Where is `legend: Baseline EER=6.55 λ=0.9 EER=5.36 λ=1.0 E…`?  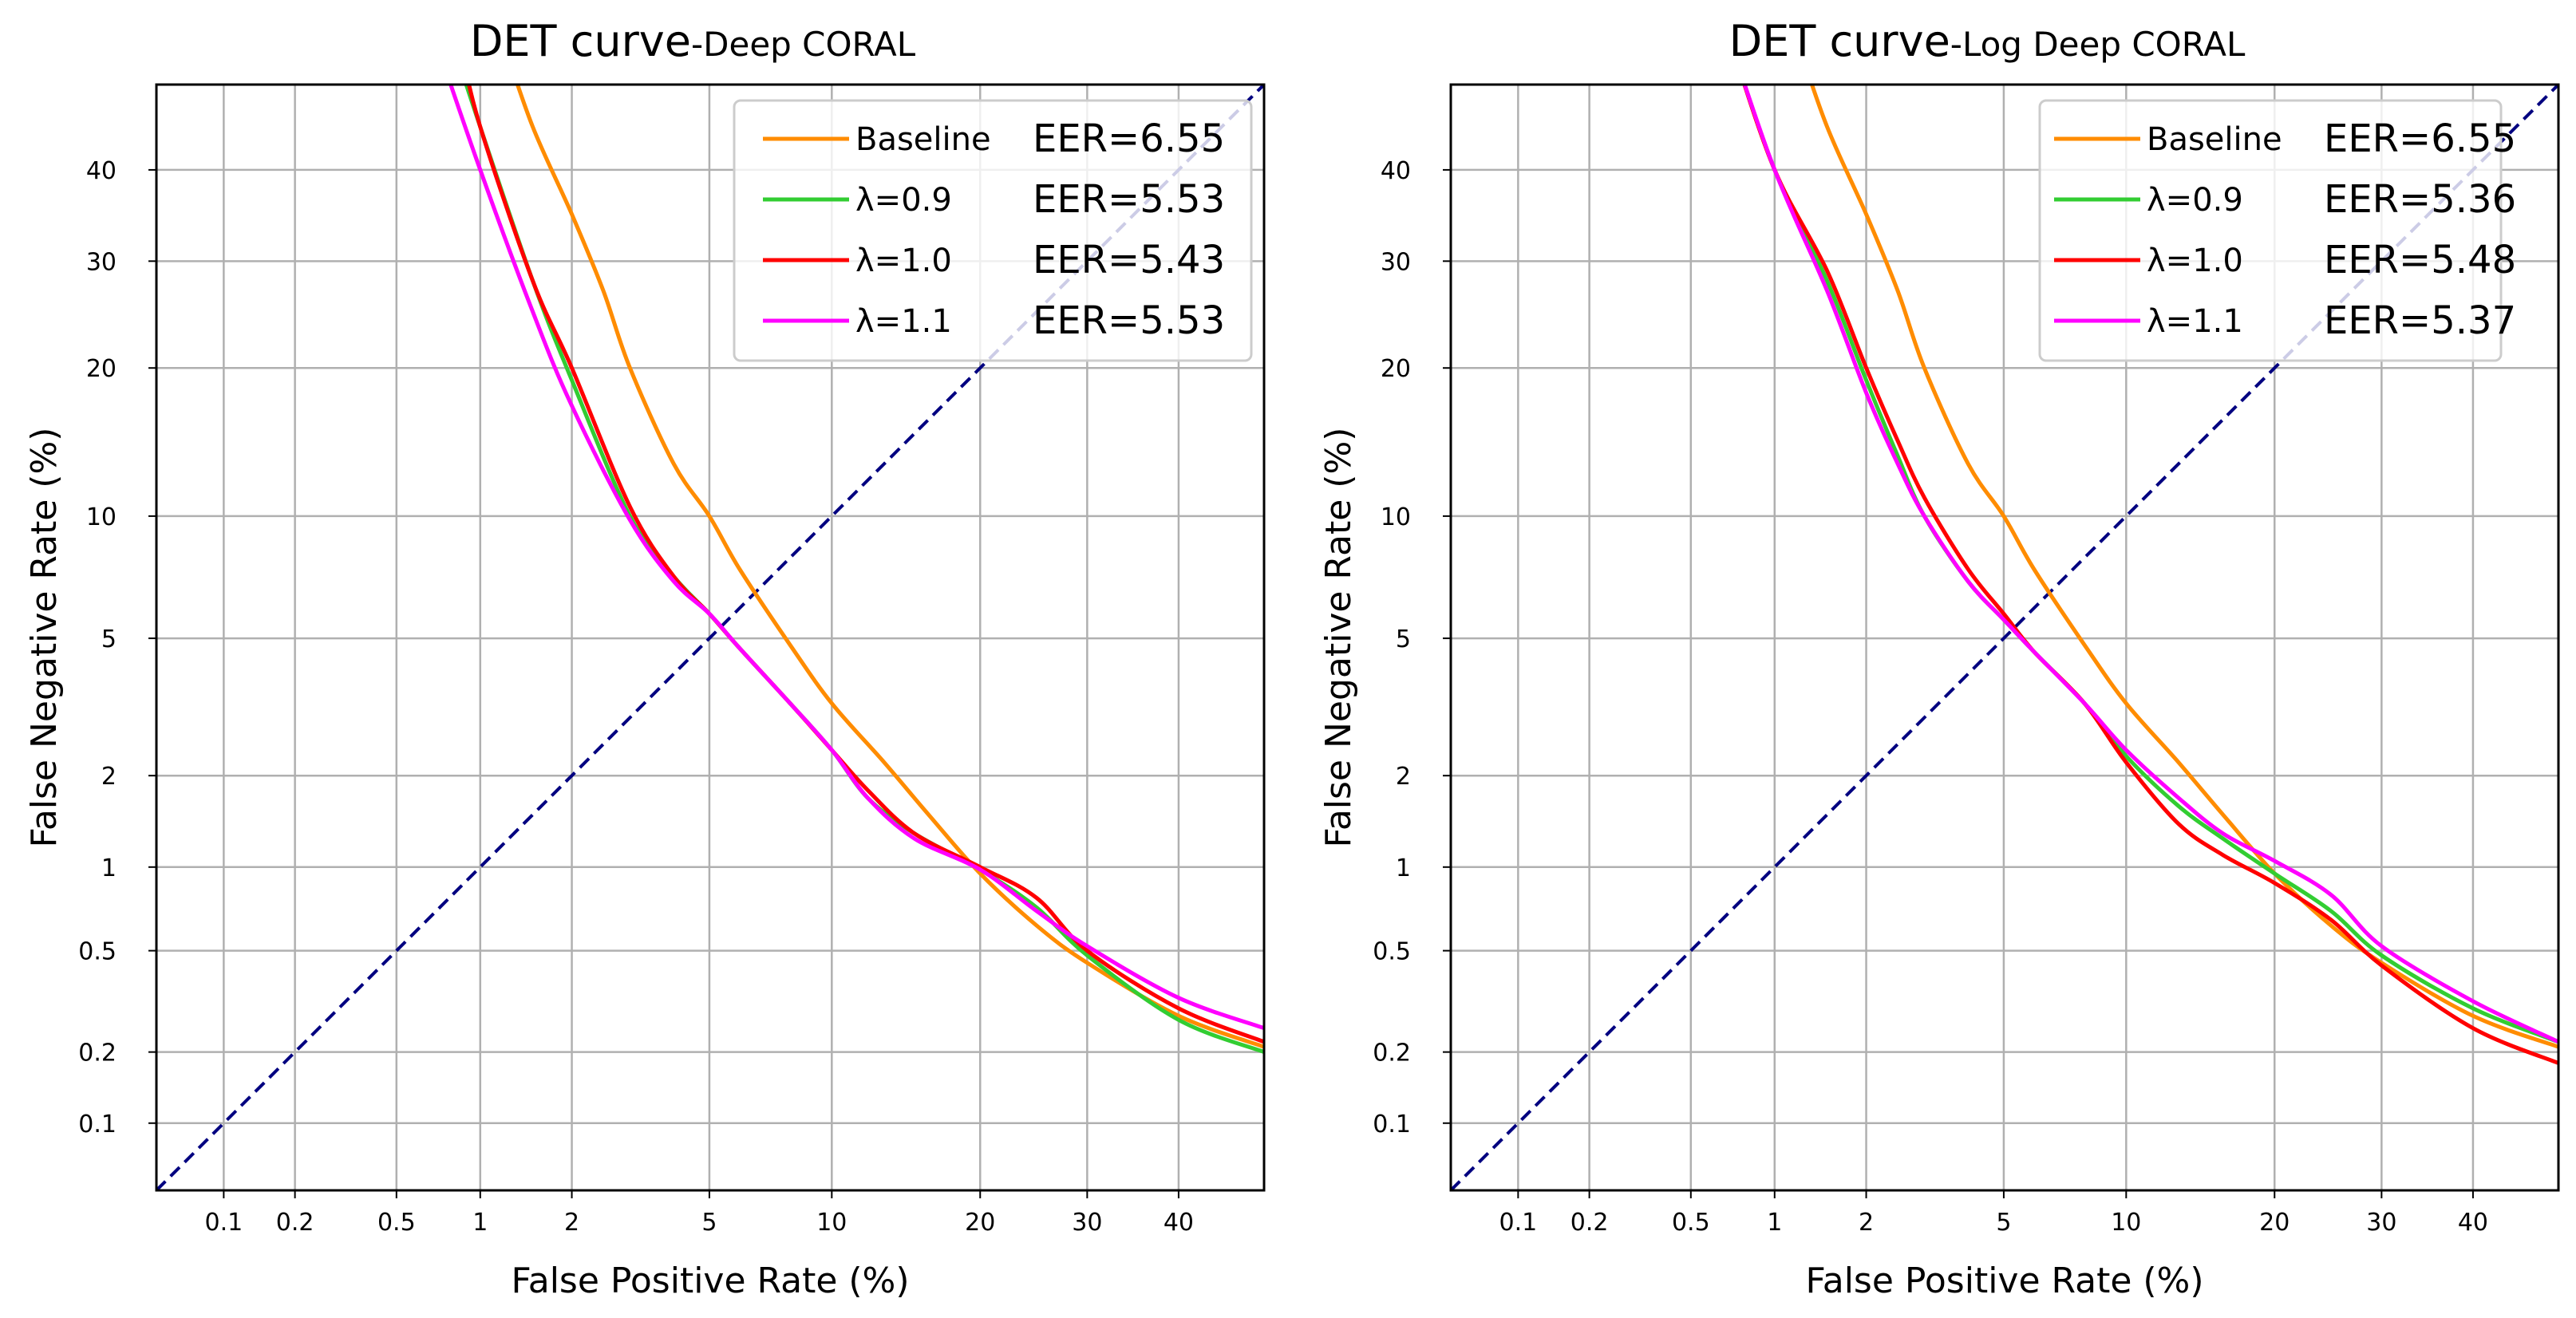 legend: Baseline EER=6.55 λ=0.9 EER=5.36 λ=1.0 E… is located at coordinates (2277, 230).